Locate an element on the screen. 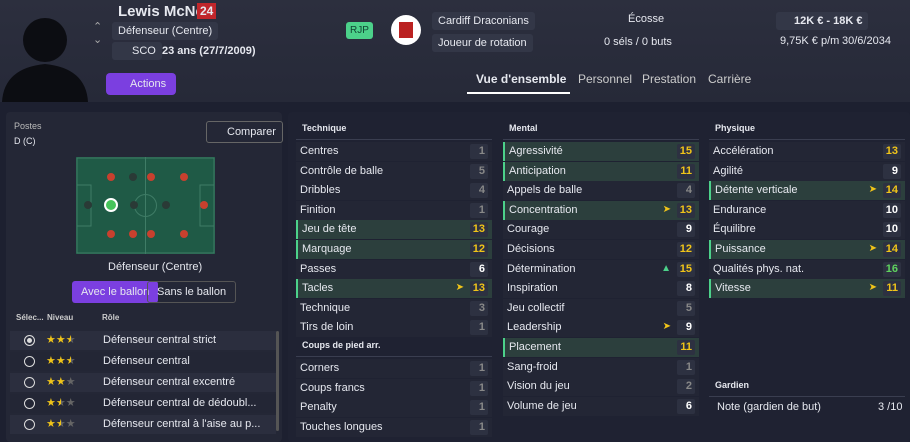  attribute-name: Tacles is located at coordinates (318, 288).